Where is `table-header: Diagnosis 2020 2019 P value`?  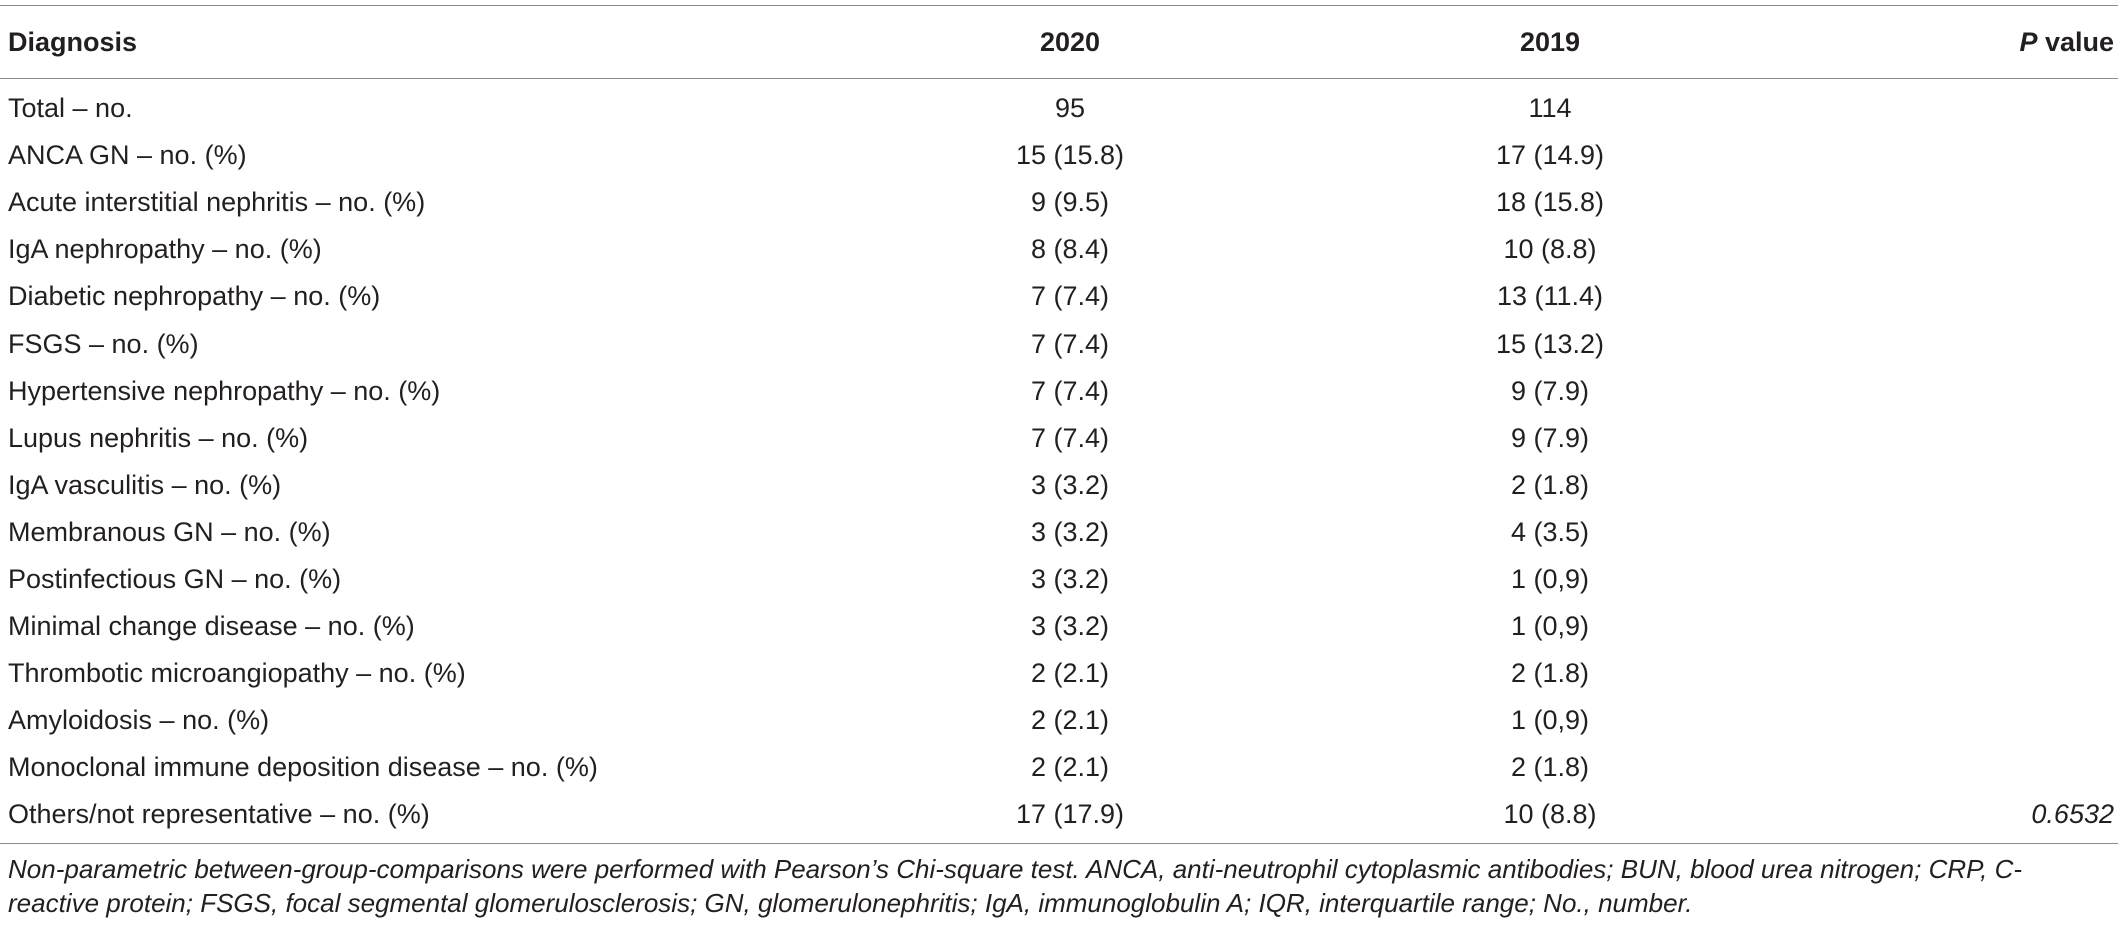
table-header: Diagnosis 2020 2019 P value is located at coordinates (1059, 42).